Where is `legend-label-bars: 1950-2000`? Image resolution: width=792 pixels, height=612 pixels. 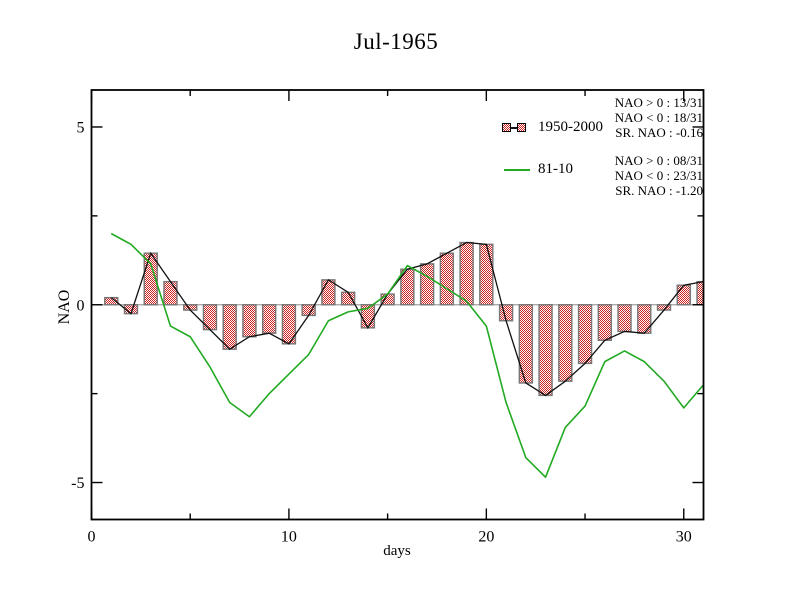
legend-label-bars: 1950-2000 is located at coordinates (570, 127).